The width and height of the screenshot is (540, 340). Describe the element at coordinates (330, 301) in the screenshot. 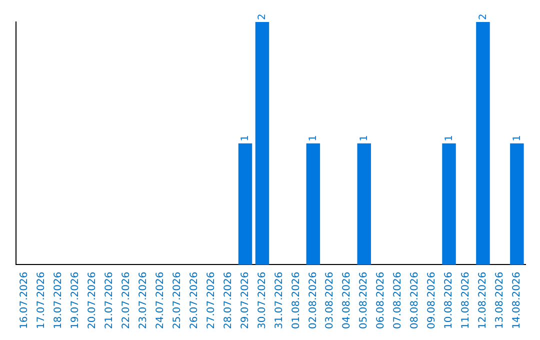

I see `x-tick-label: 03.08.2026` at that location.